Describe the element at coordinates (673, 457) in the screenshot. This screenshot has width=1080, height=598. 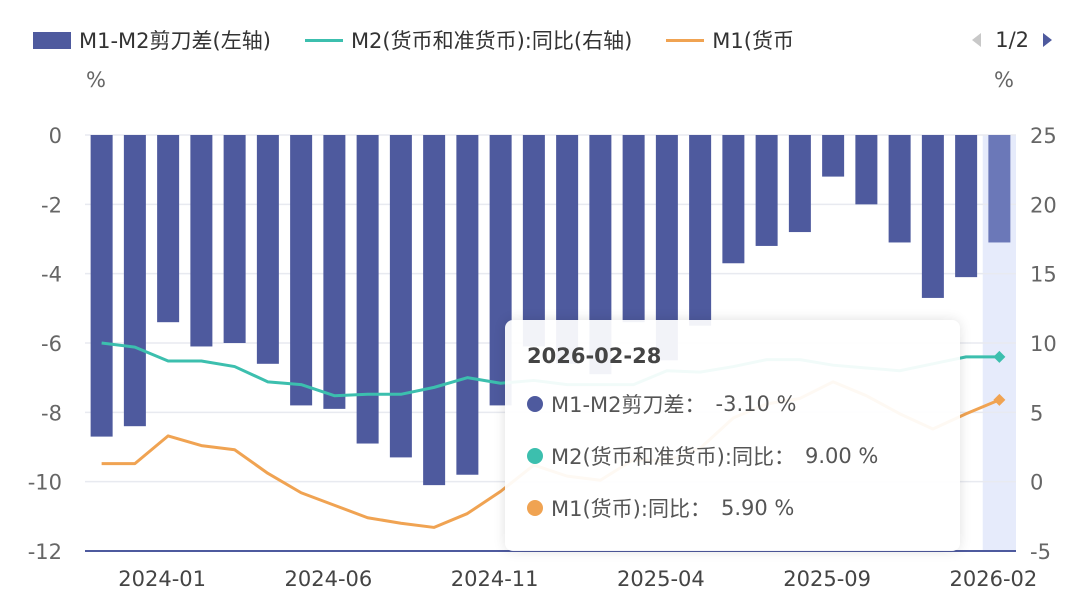
I see `tooltip-label: M2(货币和准货币):同比：` at that location.